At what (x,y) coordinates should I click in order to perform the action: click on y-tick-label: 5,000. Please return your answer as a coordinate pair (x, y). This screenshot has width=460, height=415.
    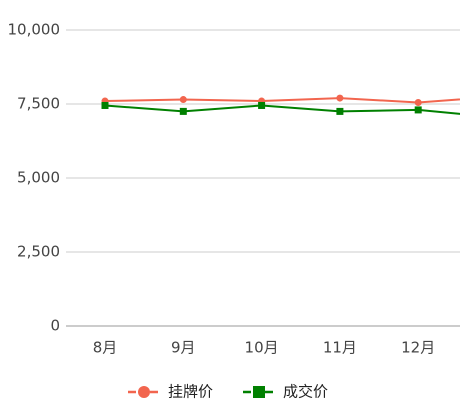
    Looking at the image, I should click on (38, 178).